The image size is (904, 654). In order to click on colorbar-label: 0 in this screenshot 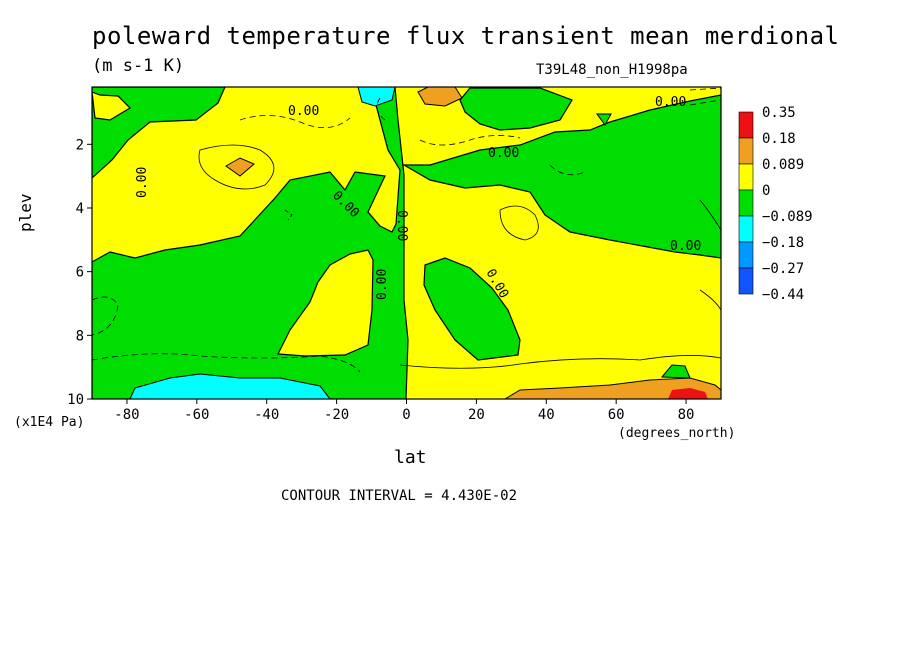, I will do `click(766, 191)`.